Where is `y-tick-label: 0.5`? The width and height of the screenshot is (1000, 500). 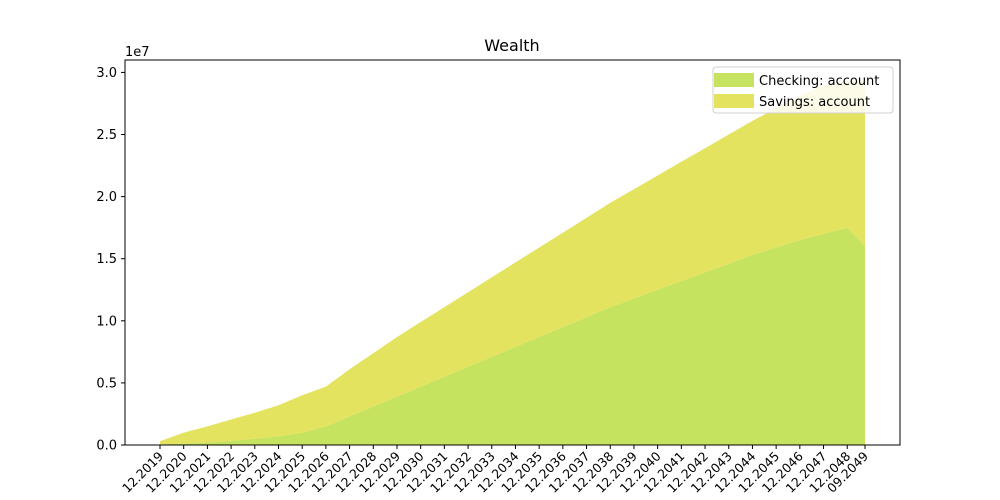
y-tick-label: 0.5 is located at coordinates (106, 383).